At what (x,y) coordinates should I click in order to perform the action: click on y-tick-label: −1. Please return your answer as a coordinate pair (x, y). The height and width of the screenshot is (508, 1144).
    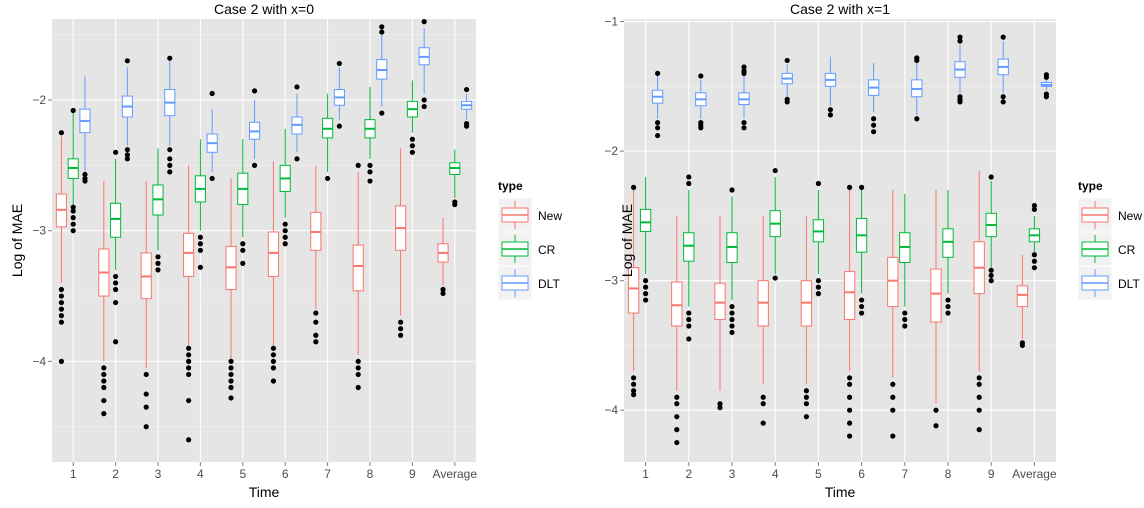
    Looking at the image, I should click on (611, 22).